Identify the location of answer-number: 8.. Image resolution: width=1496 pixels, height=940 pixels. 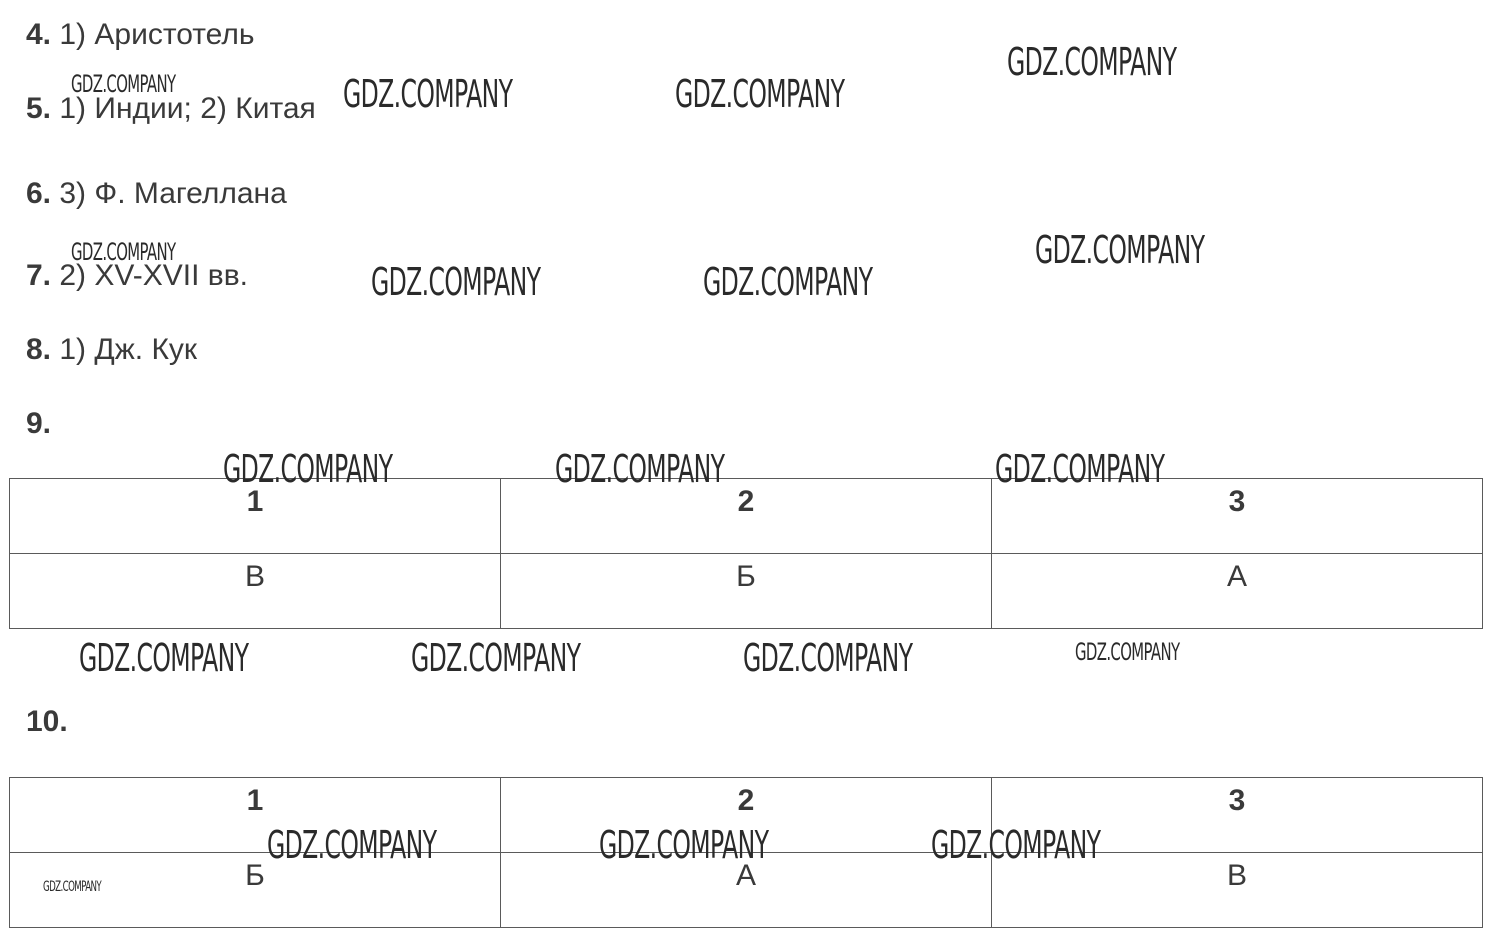
(39, 349).